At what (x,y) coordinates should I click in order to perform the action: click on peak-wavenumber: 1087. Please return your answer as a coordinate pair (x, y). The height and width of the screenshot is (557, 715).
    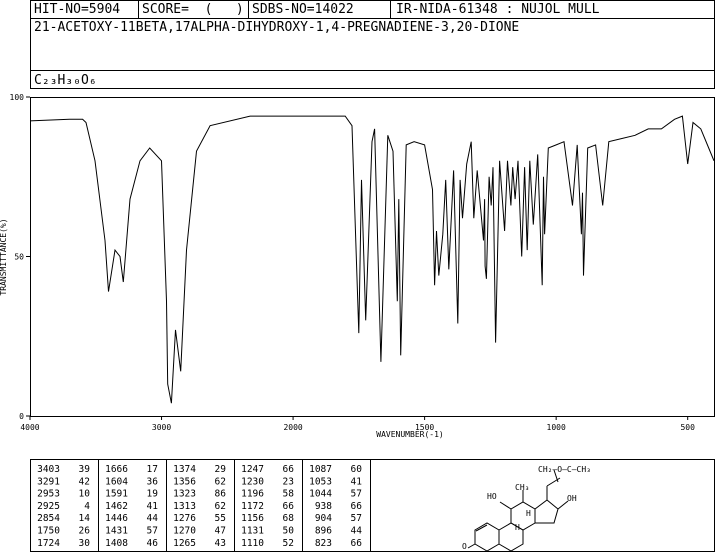
    Looking at the image, I should click on (320, 469).